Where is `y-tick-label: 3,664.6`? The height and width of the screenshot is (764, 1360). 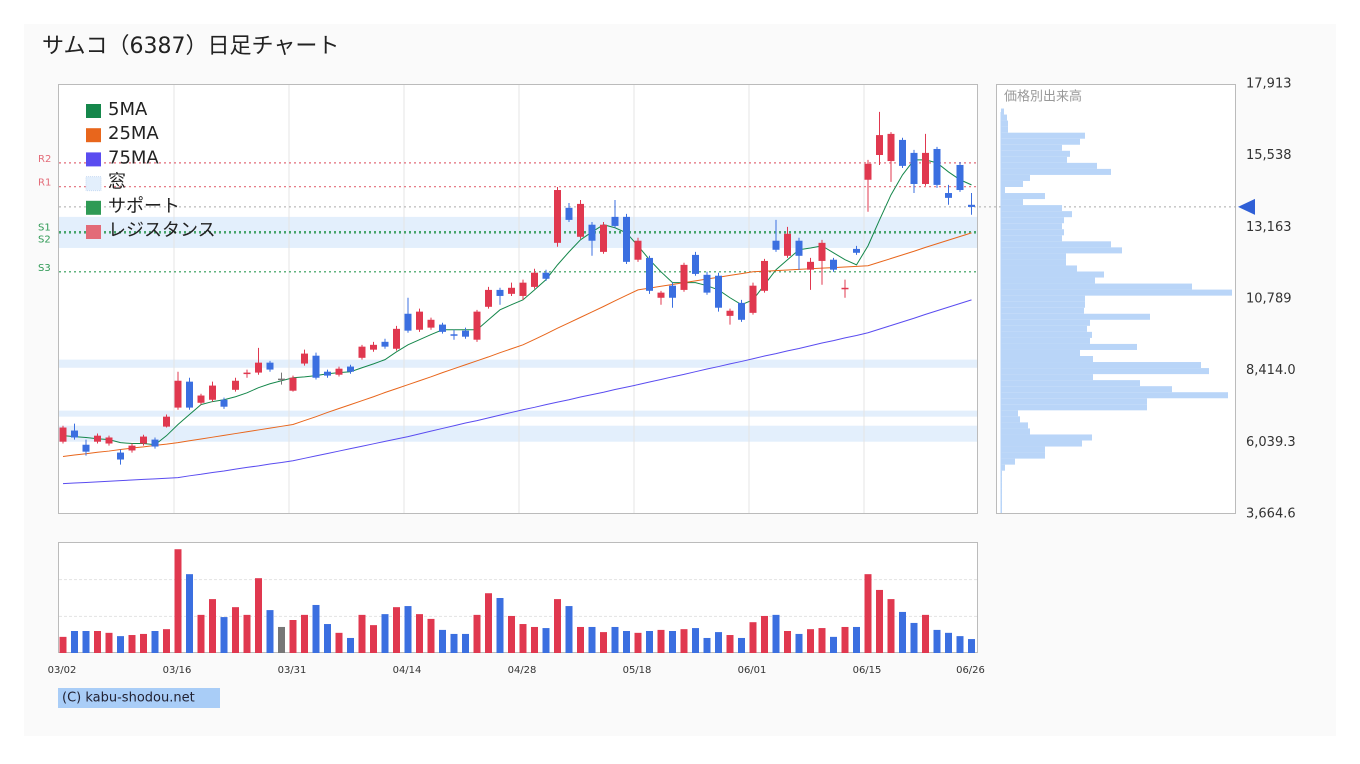 y-tick-label: 3,664.6 is located at coordinates (1271, 514).